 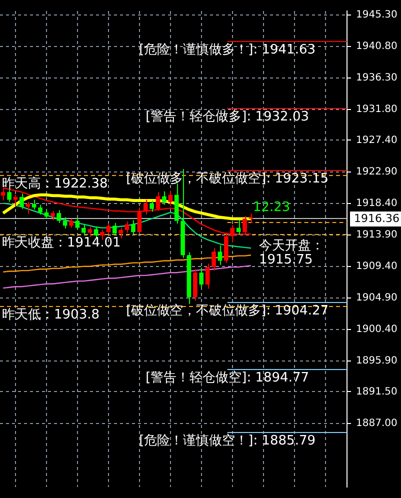 I want to click on ref-line-label: 昨天低：1903.8, so click(x=51, y=314).